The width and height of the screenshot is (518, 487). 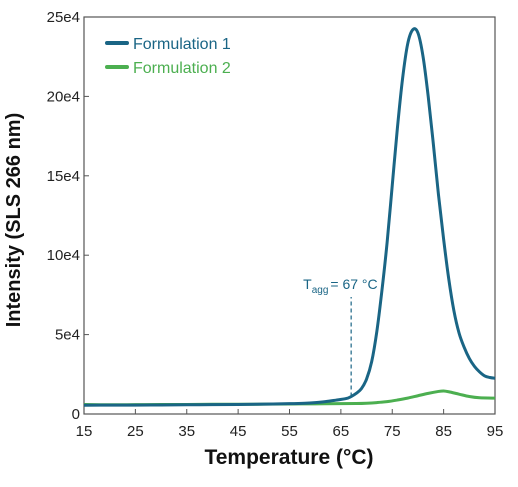 What do you see at coordinates (341, 431) in the screenshot?
I see `x-tick-label: 65` at bounding box center [341, 431].